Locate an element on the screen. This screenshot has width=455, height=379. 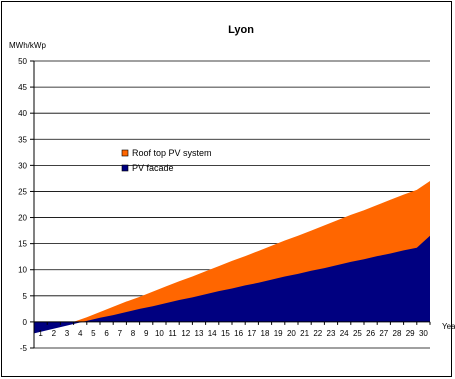
x-tick-label: 30 is located at coordinates (423, 333).